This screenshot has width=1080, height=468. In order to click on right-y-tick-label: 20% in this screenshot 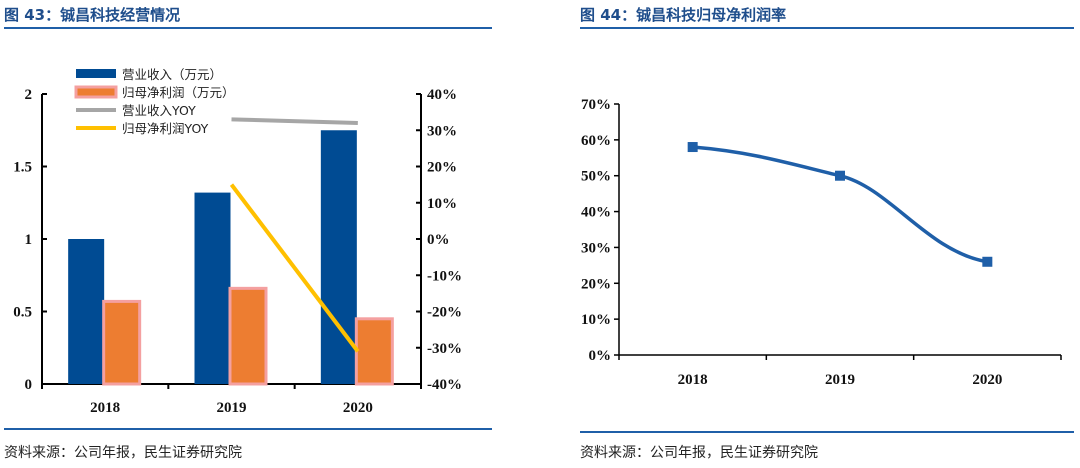, I will do `click(442, 168)`.